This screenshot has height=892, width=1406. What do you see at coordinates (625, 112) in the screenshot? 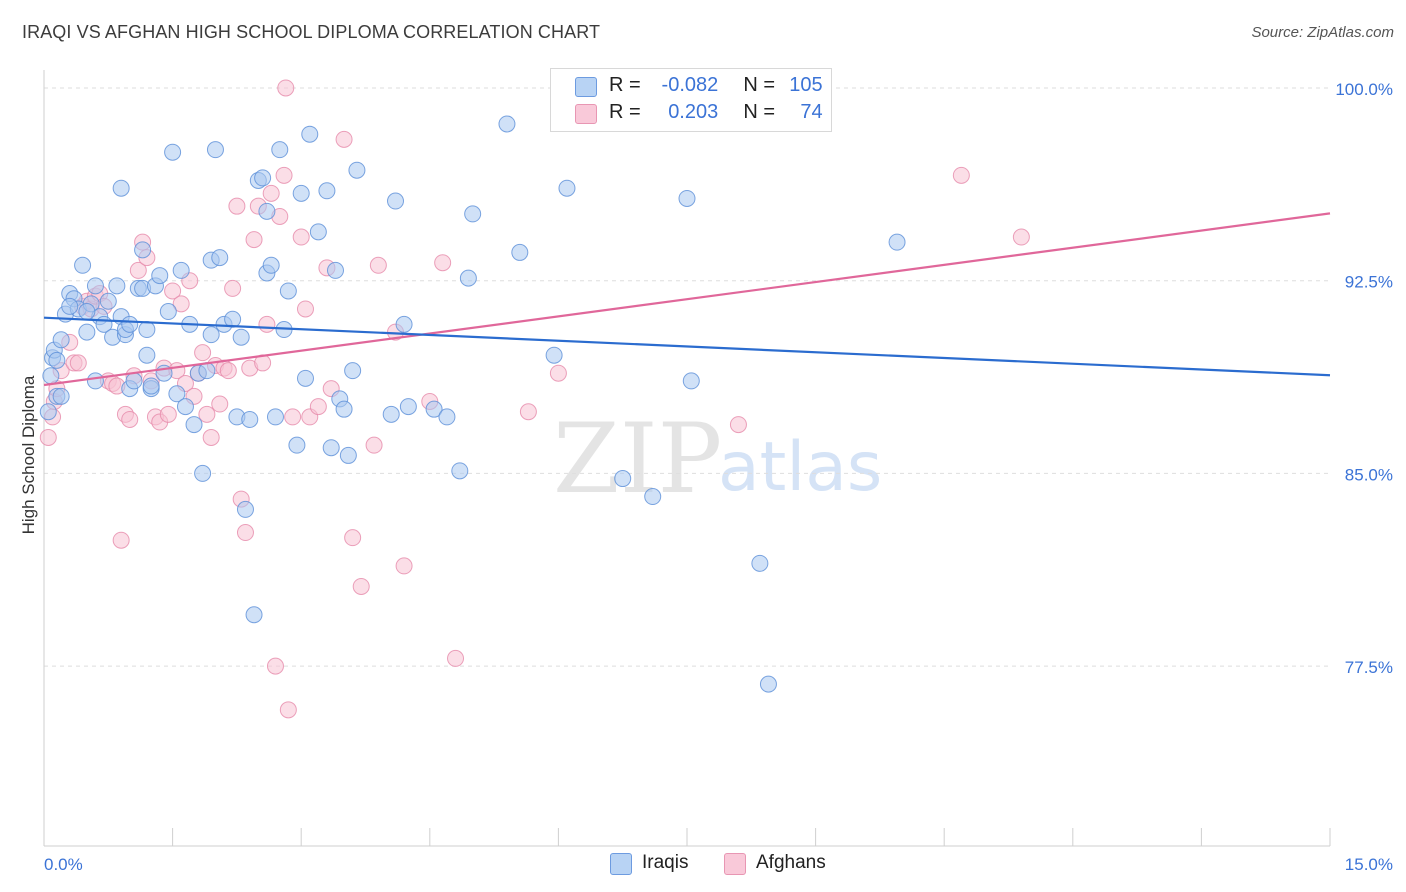
I see `legend-r-label: R =` at bounding box center [625, 112].